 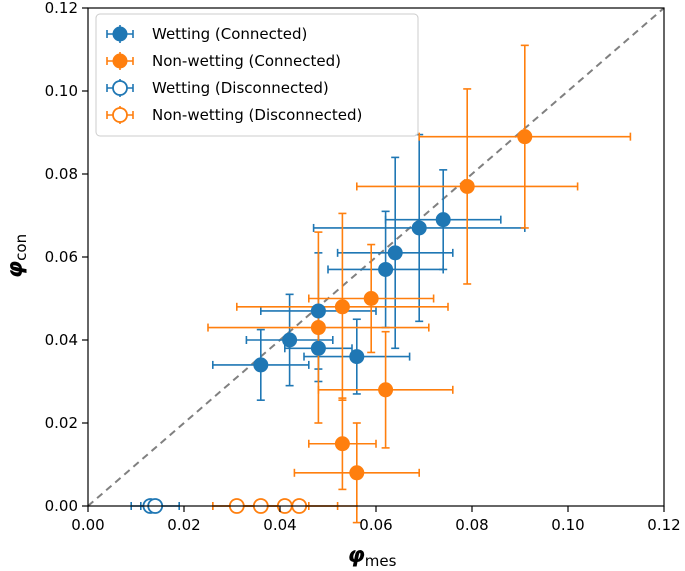 What do you see at coordinates (61, 8) in the screenshot?
I see `y-tick-label: 0.12` at bounding box center [61, 8].